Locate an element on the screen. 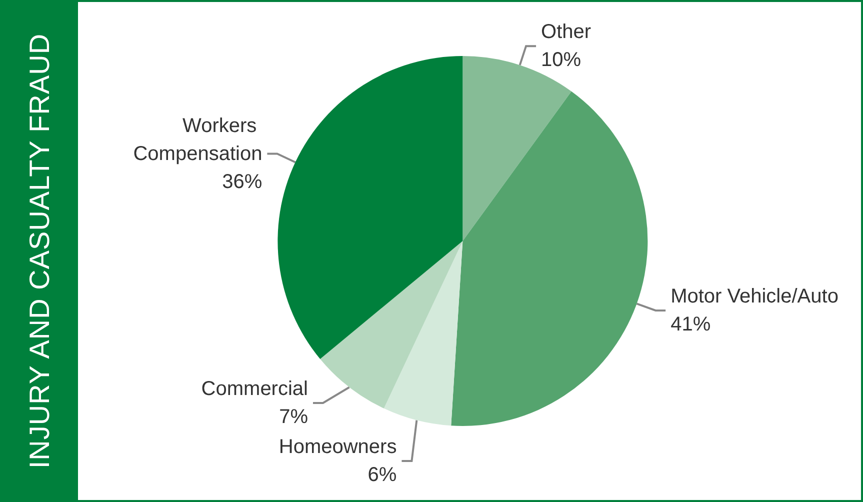  slice-label: Other is located at coordinates (566, 32).